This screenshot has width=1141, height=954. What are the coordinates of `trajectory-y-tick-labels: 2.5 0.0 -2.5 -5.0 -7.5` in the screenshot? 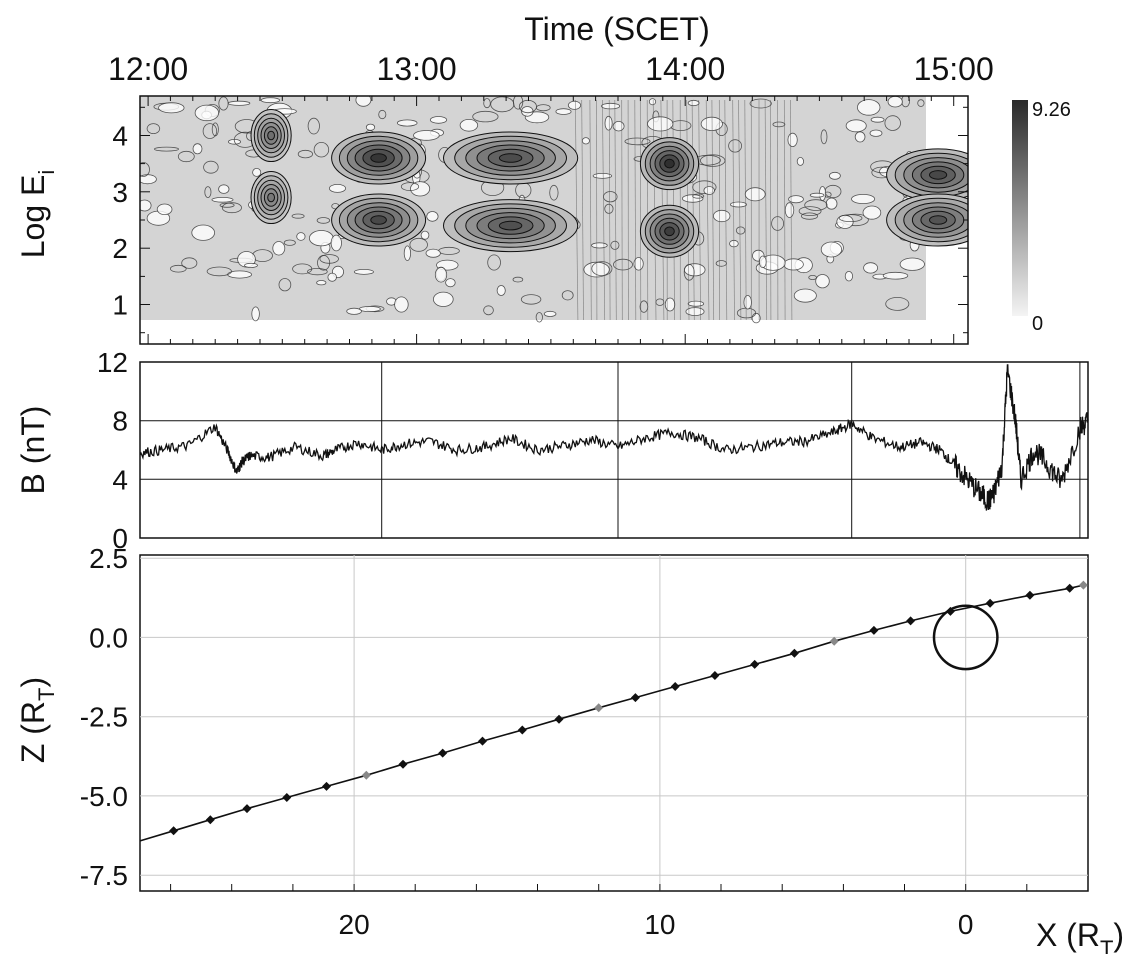 It's located at (104, 717).